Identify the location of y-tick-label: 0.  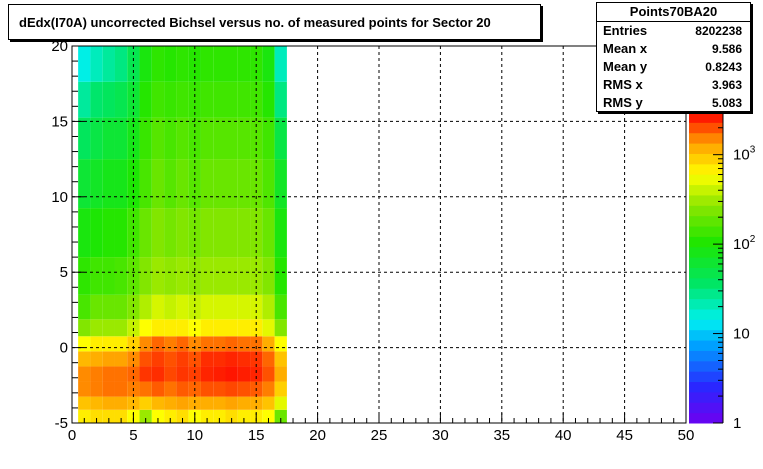
(64, 348).